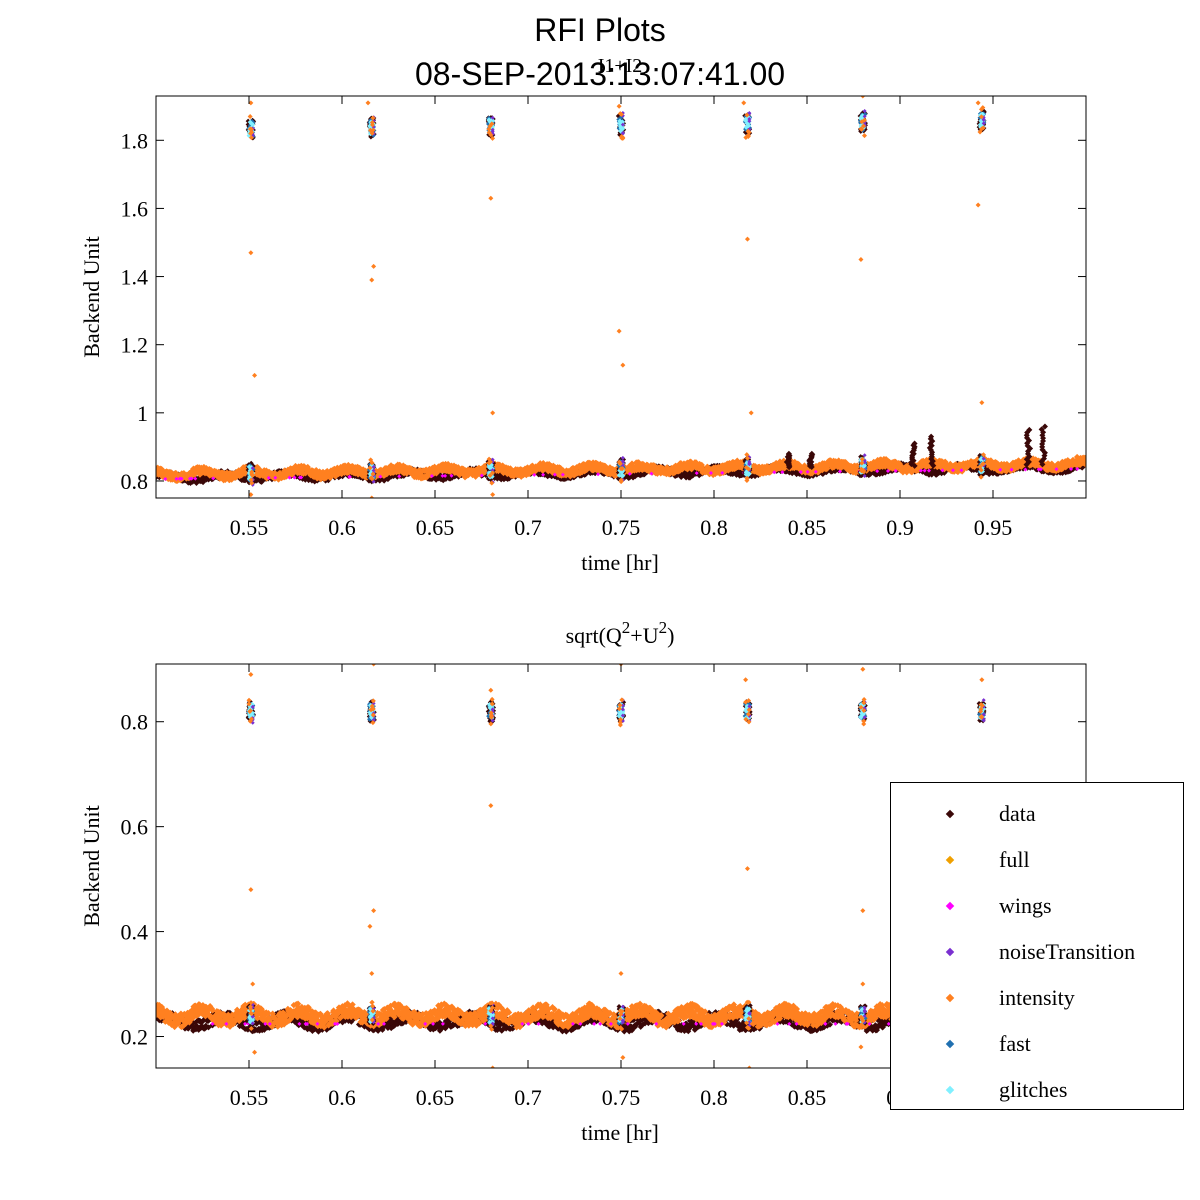  I want to click on chart-1-ylabel: Backend Unit, so click(91, 297).